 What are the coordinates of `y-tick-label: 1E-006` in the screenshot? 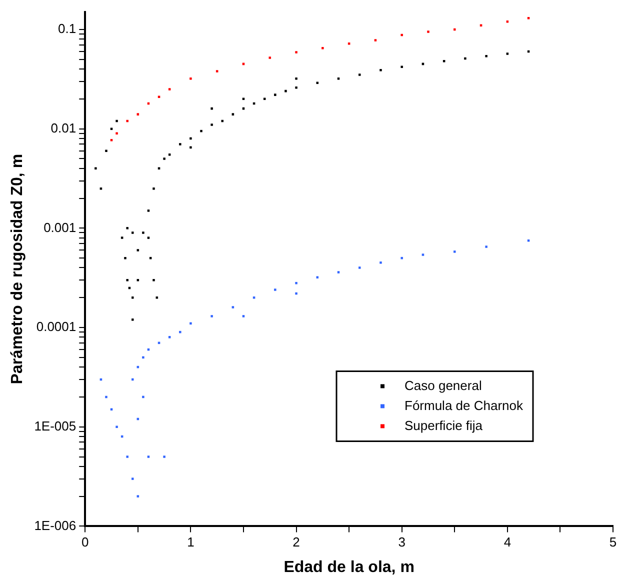 It's located at (55, 525).